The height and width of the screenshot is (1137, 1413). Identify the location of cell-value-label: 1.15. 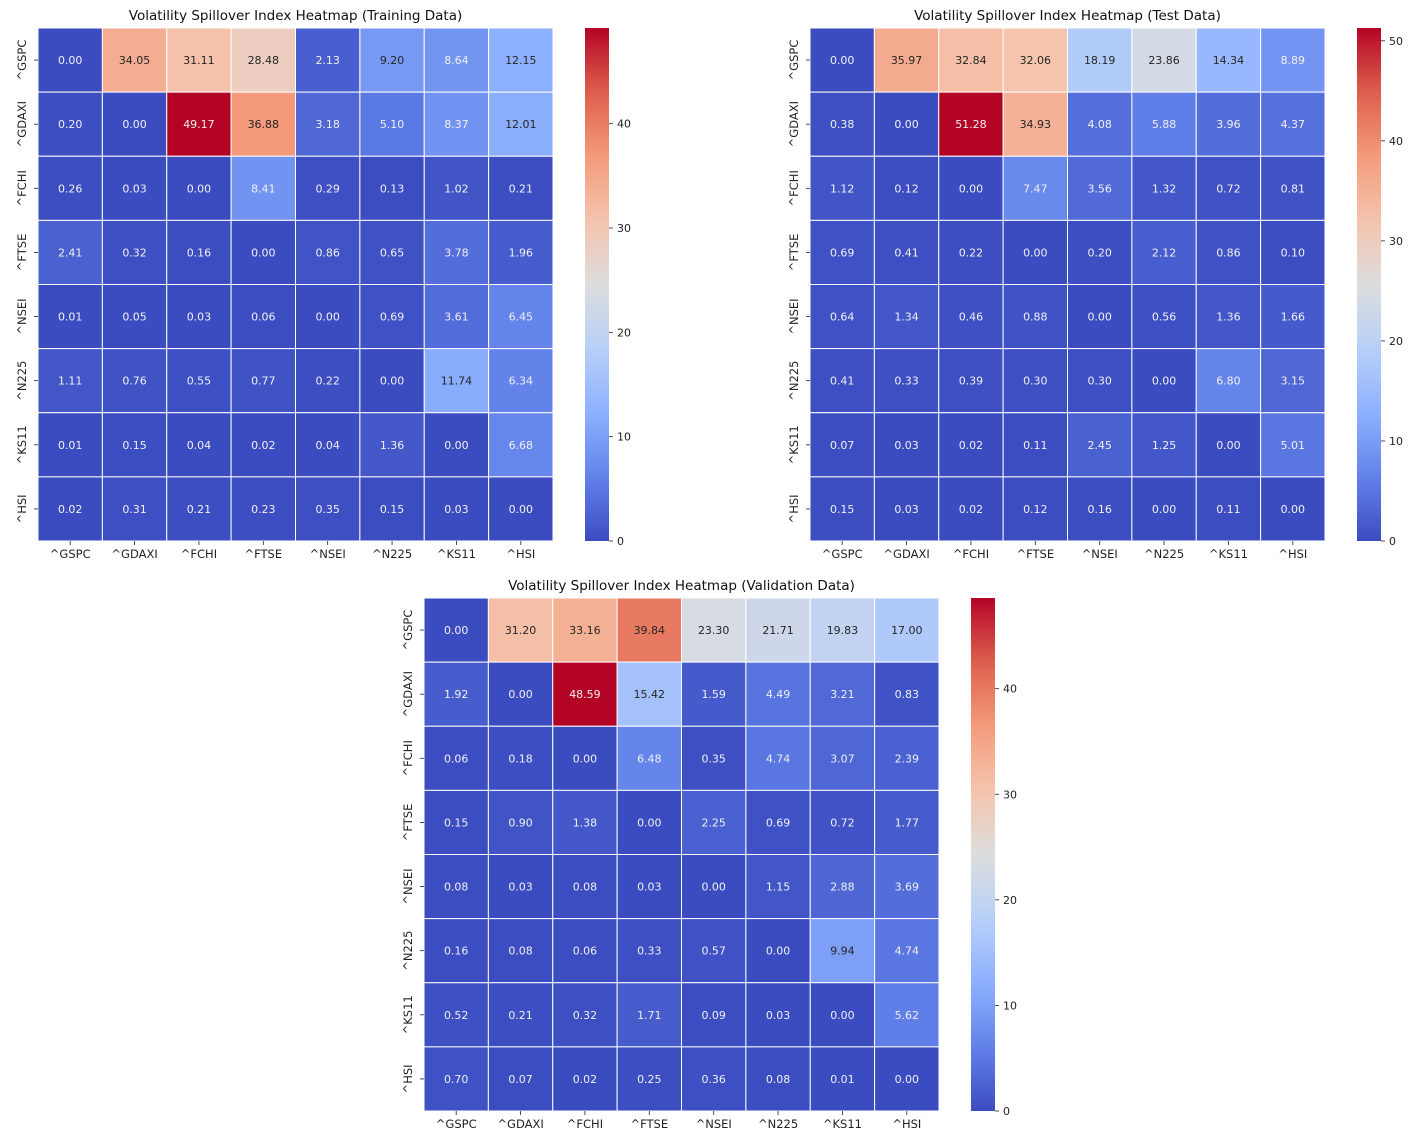
(778, 887).